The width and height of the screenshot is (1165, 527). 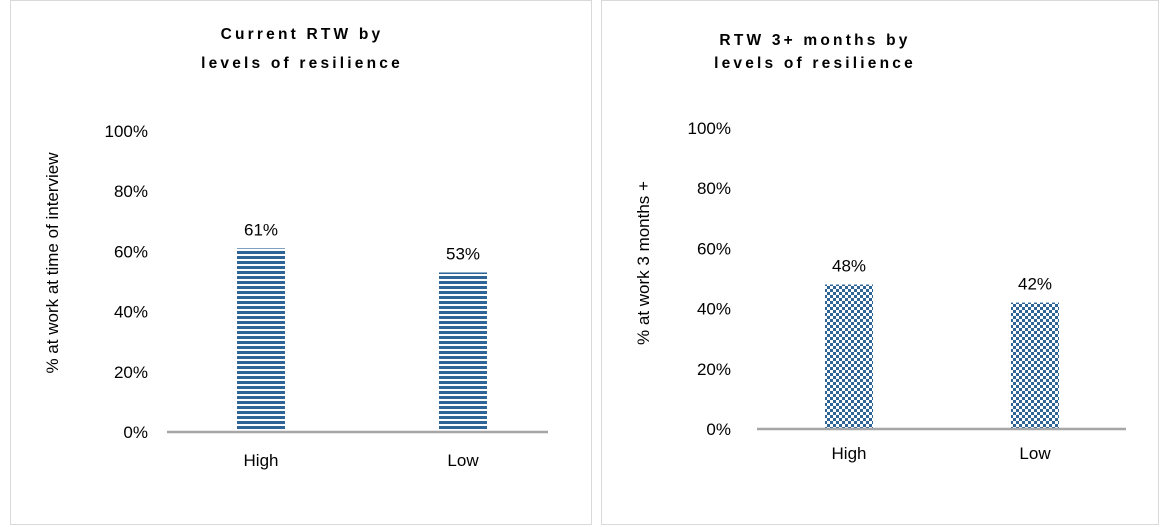 What do you see at coordinates (849, 266) in the screenshot?
I see `data-label: 48%` at bounding box center [849, 266].